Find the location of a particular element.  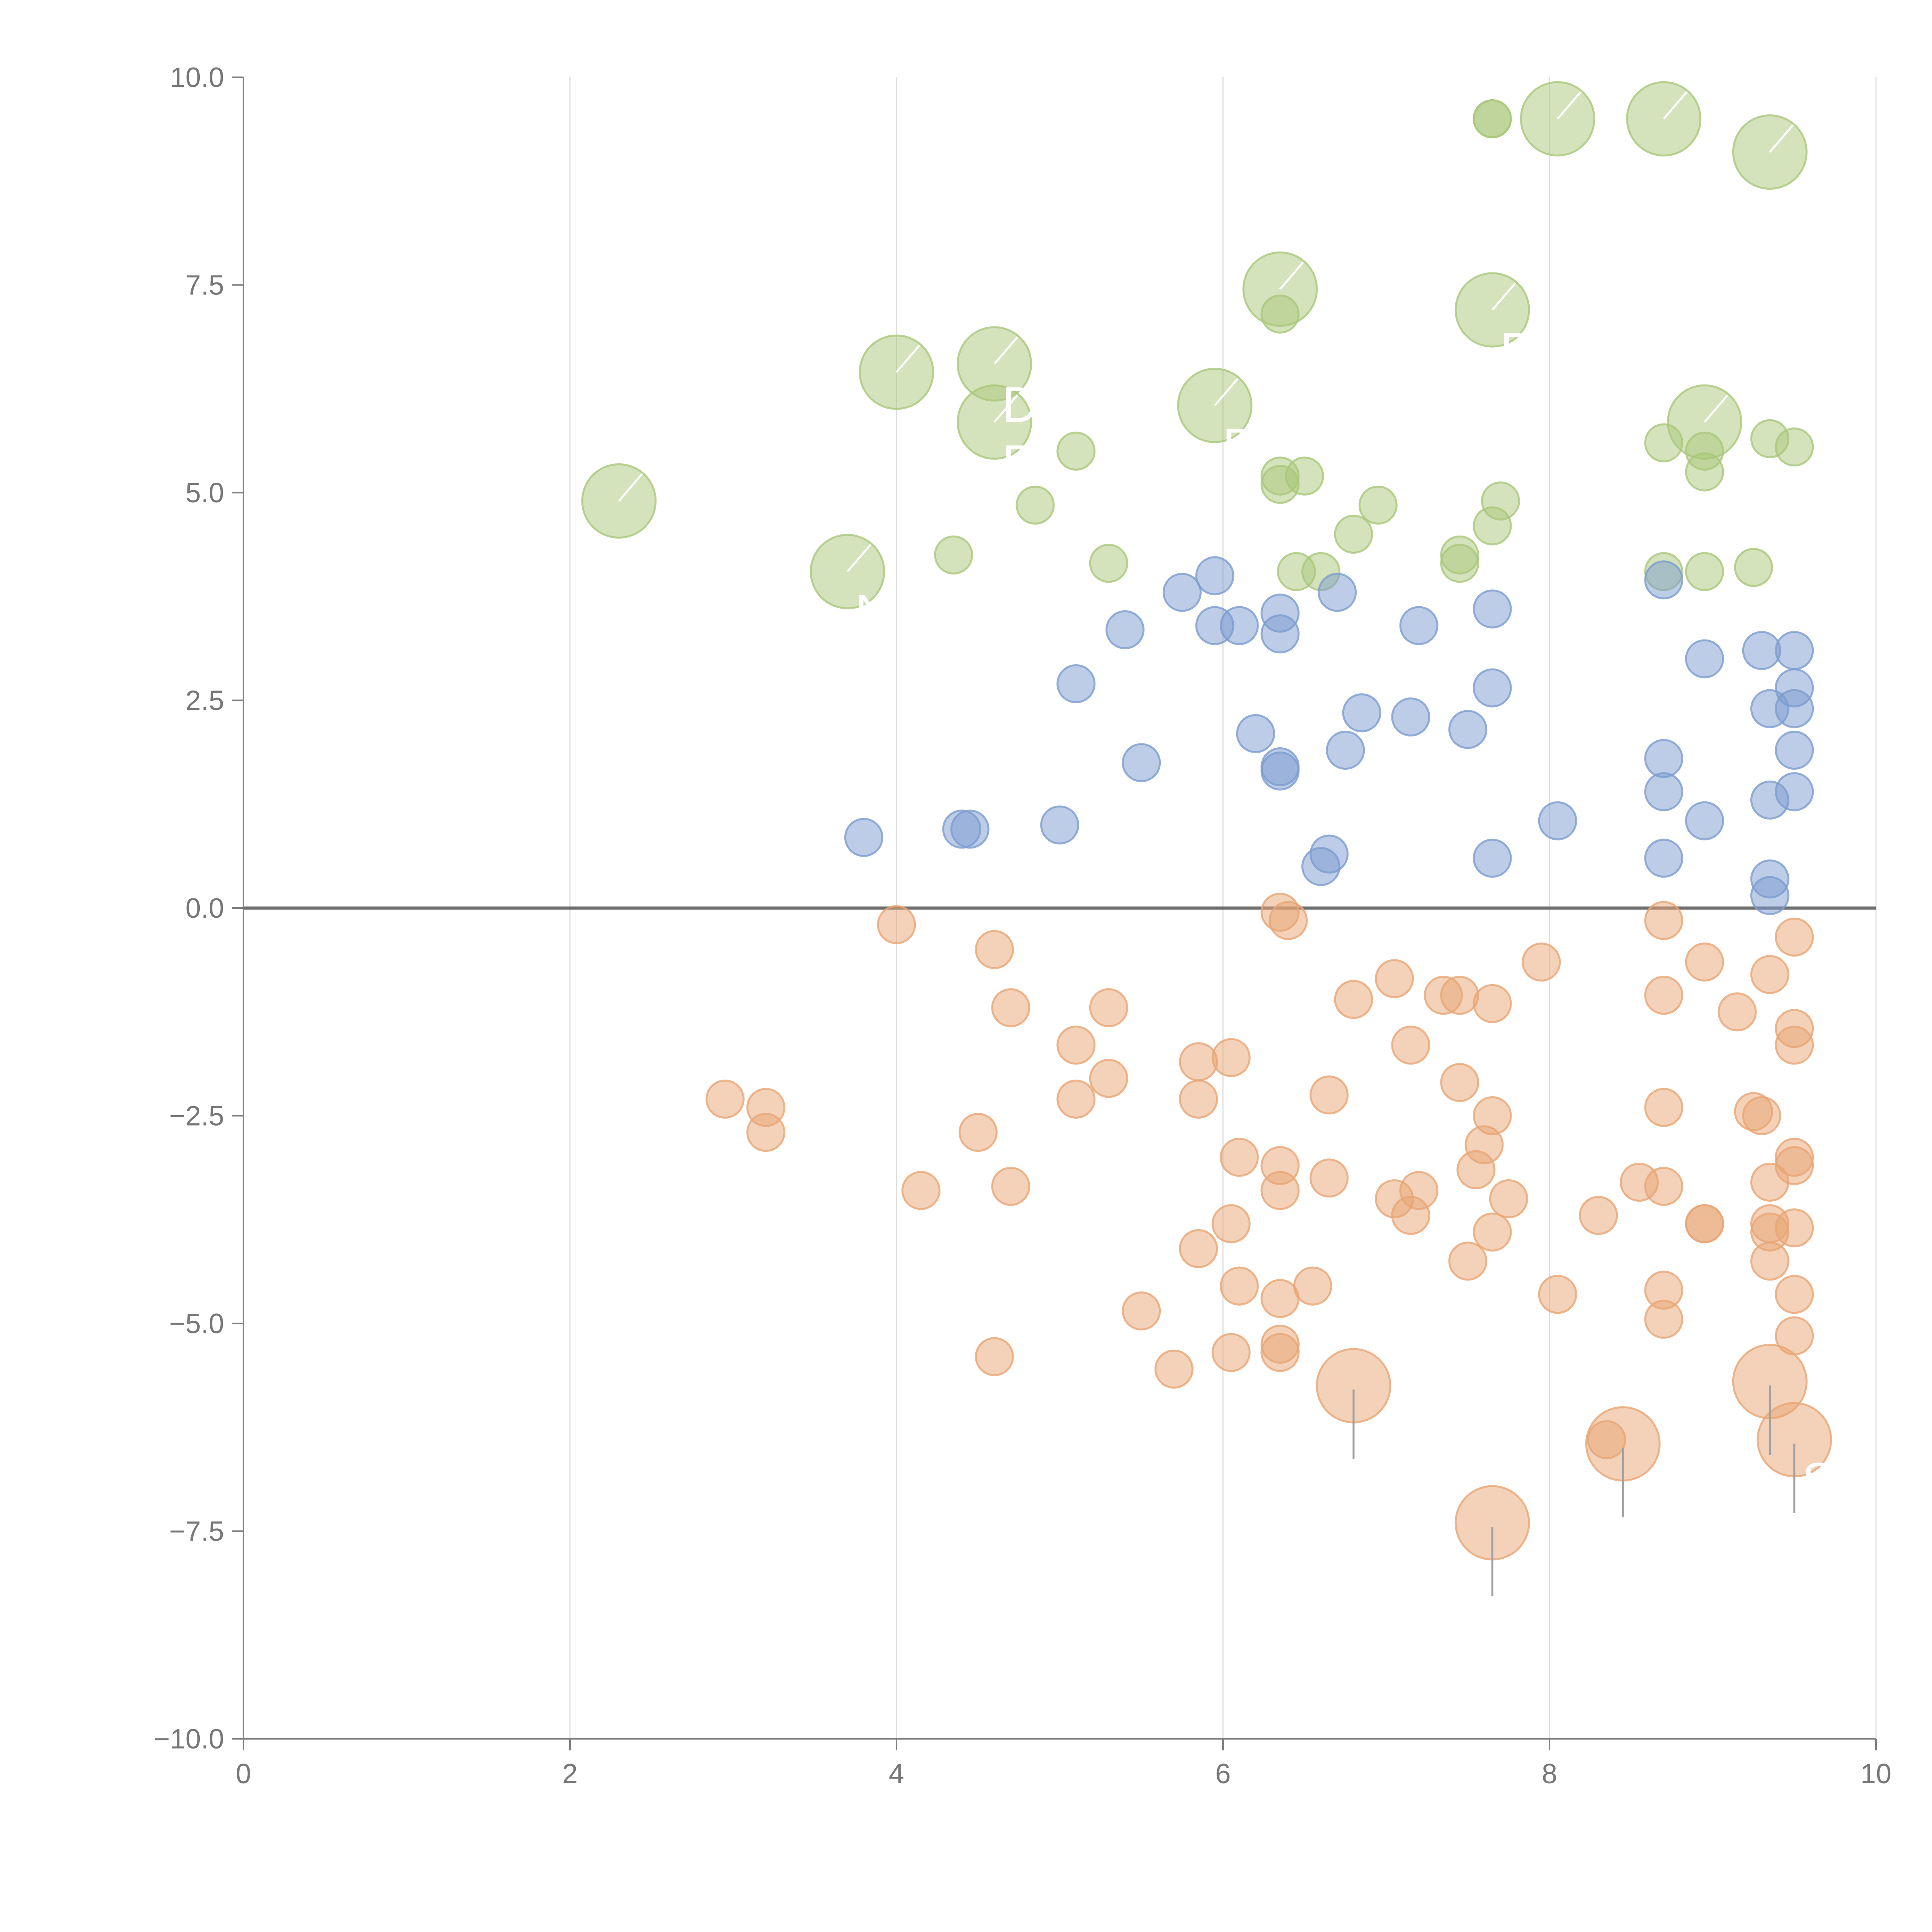

point-label: N is located at coordinates (873, 612).